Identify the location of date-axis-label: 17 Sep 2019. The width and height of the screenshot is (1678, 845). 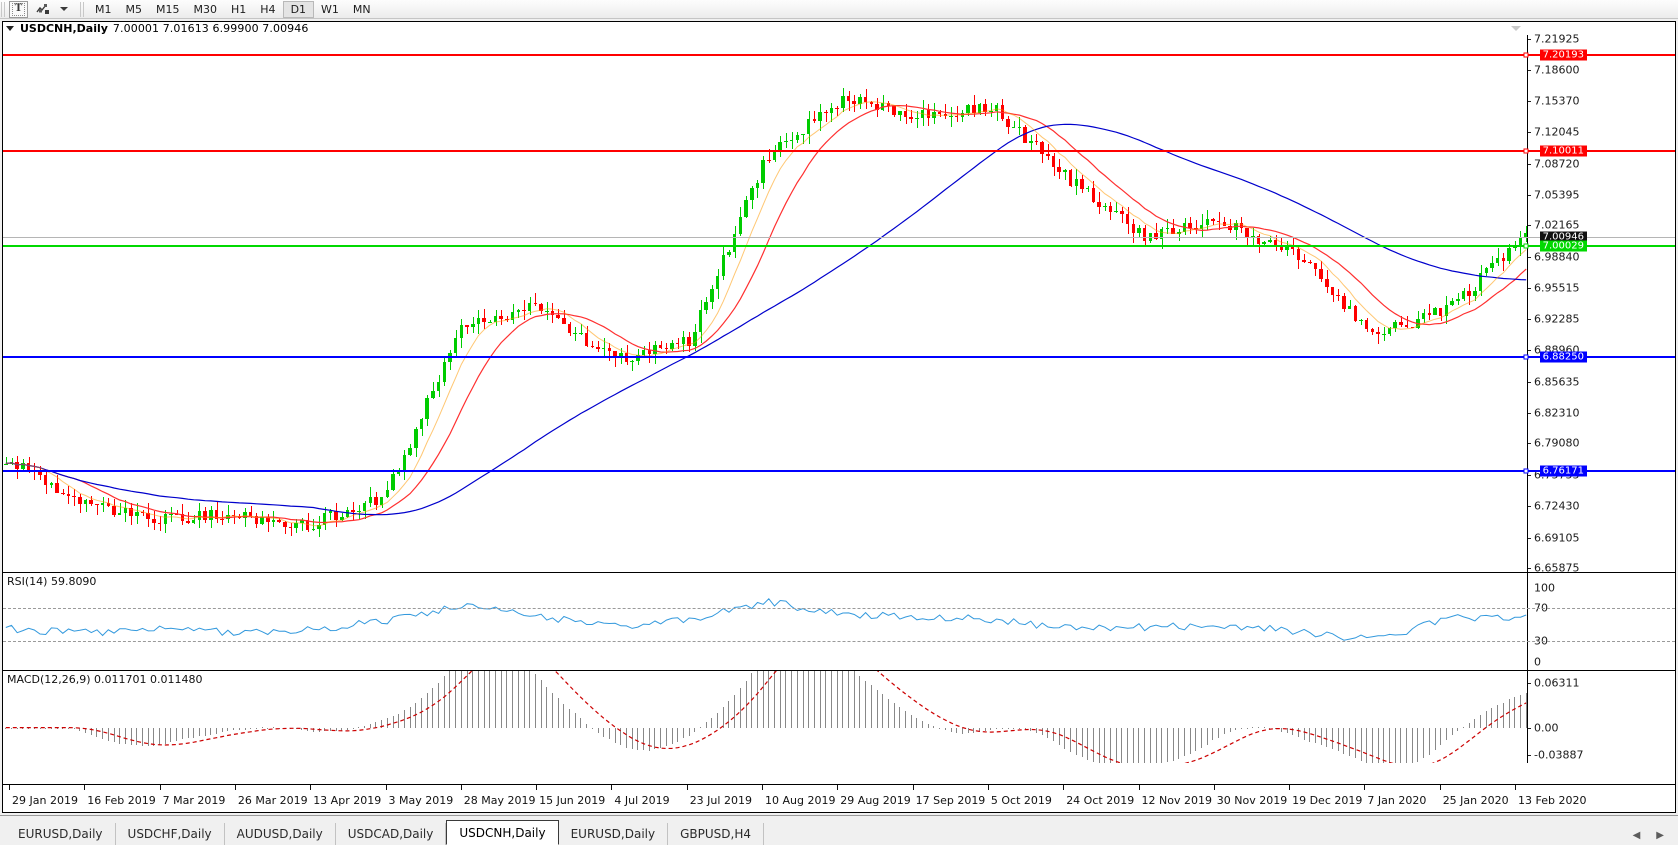
(950, 800).